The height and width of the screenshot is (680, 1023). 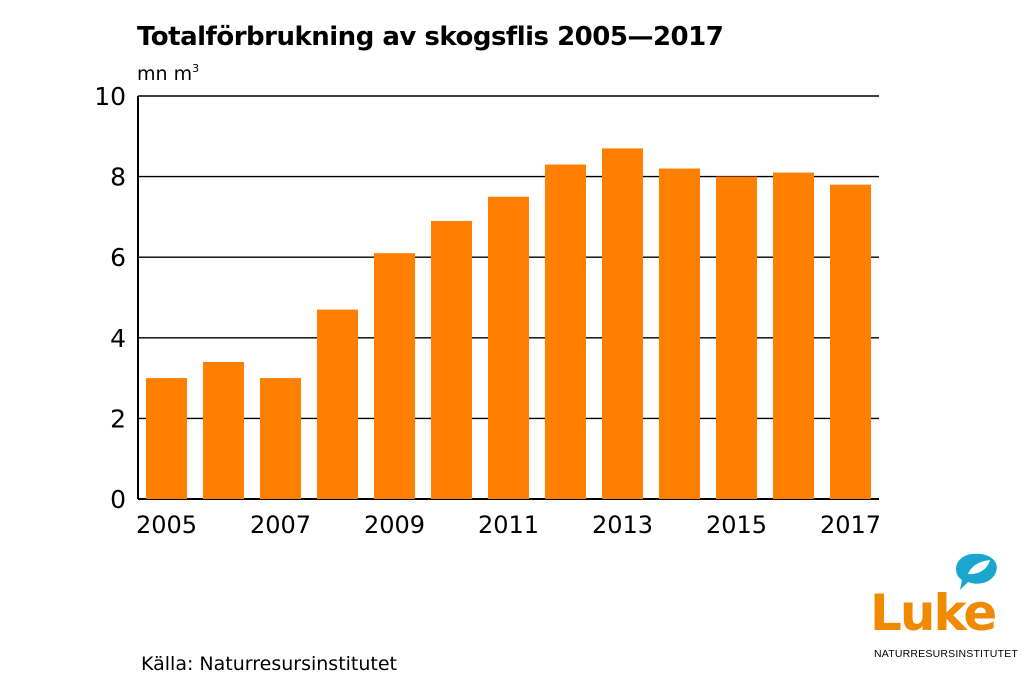 What do you see at coordinates (280, 438) in the screenshot?
I see `bar-2007` at bounding box center [280, 438].